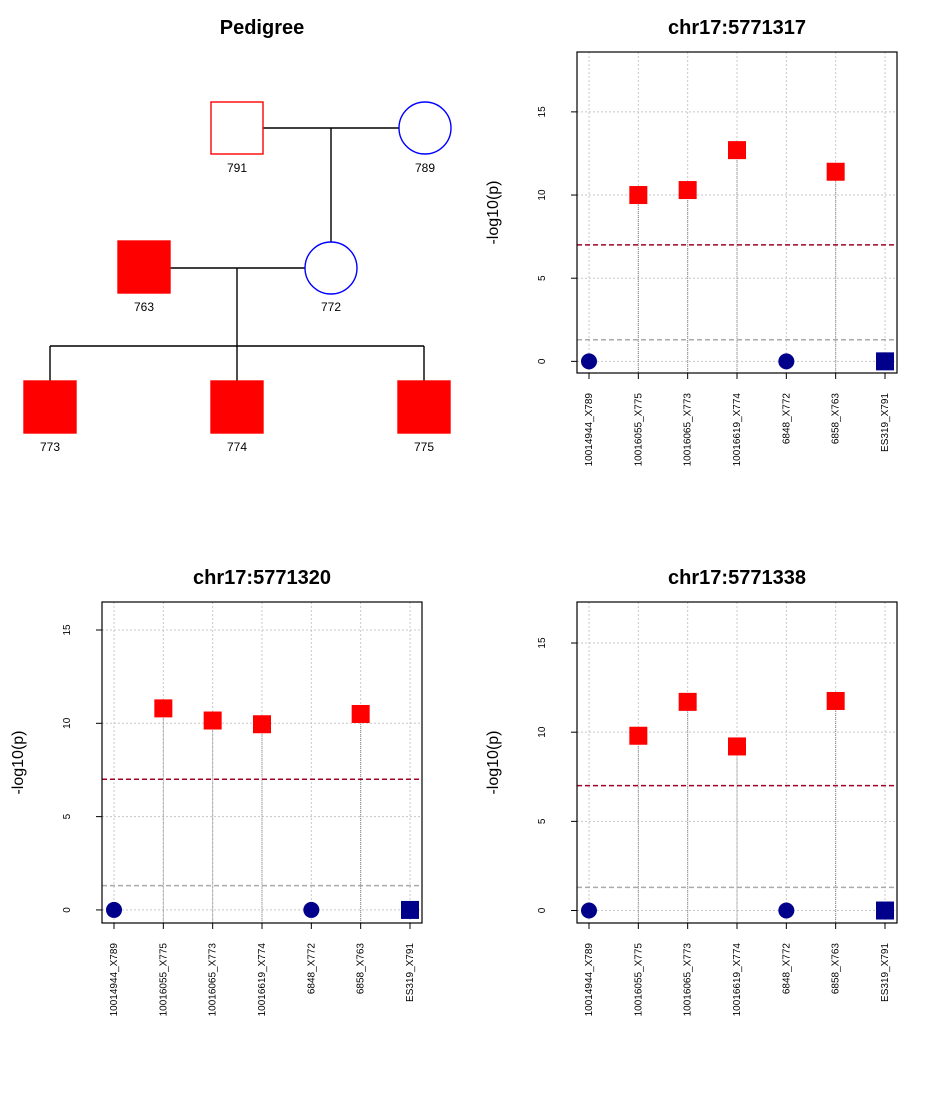  I want to click on individual-789-label: 789, so click(425, 168).